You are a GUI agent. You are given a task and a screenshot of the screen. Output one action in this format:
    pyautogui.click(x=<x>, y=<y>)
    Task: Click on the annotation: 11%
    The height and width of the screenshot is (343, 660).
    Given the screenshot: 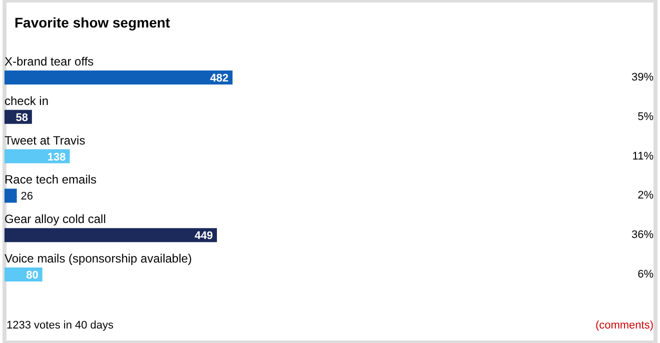 What is the action you would take?
    pyautogui.click(x=643, y=156)
    